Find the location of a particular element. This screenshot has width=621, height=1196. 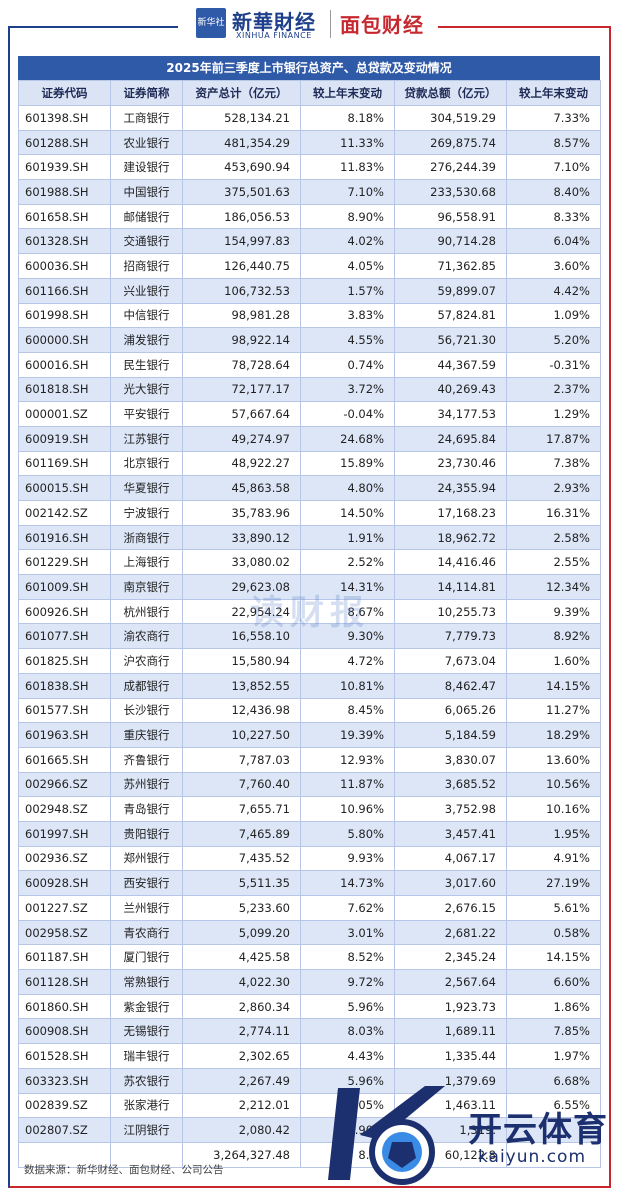

cell-loans: 18,962.72 is located at coordinates (450, 537).